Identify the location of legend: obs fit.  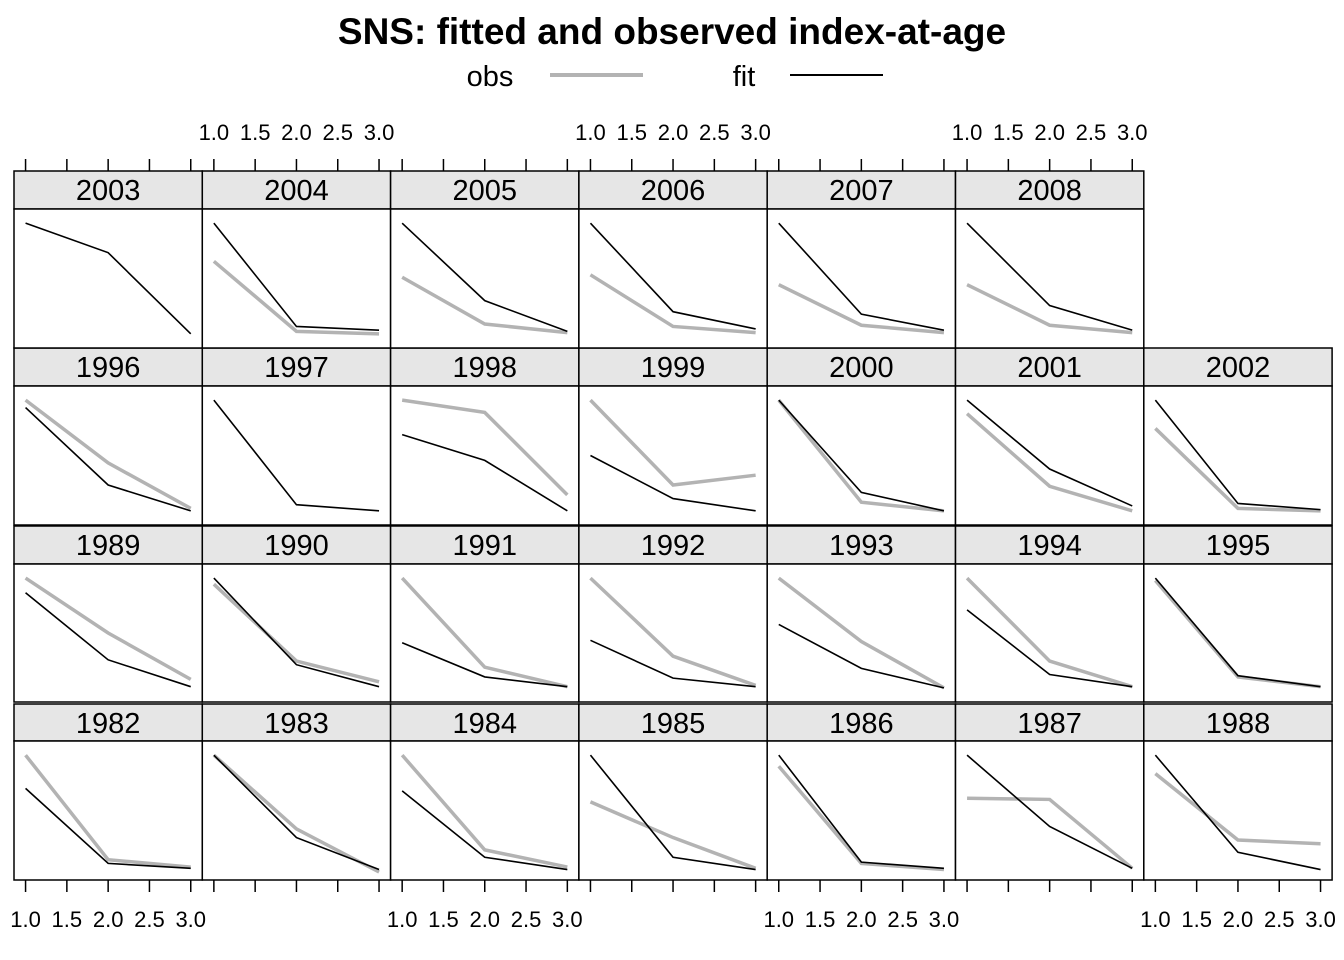
(675, 77).